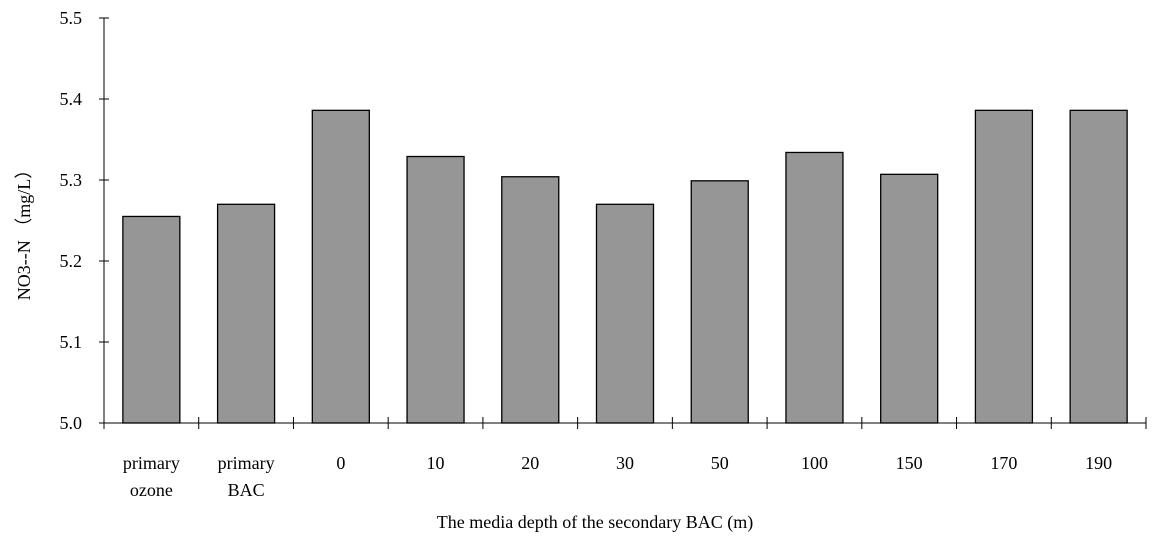 The width and height of the screenshot is (1160, 537). I want to click on x-category-label: 170, so click(1003, 463).